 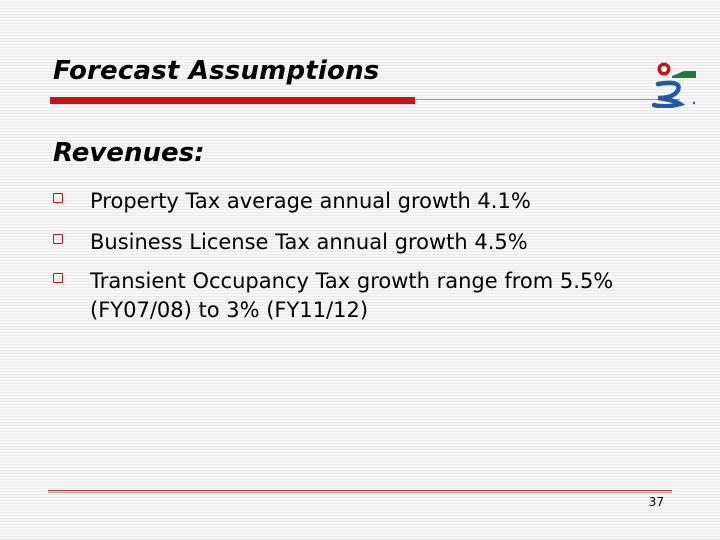 I want to click on slide-title: Forecast Assumptions, so click(x=216, y=71).